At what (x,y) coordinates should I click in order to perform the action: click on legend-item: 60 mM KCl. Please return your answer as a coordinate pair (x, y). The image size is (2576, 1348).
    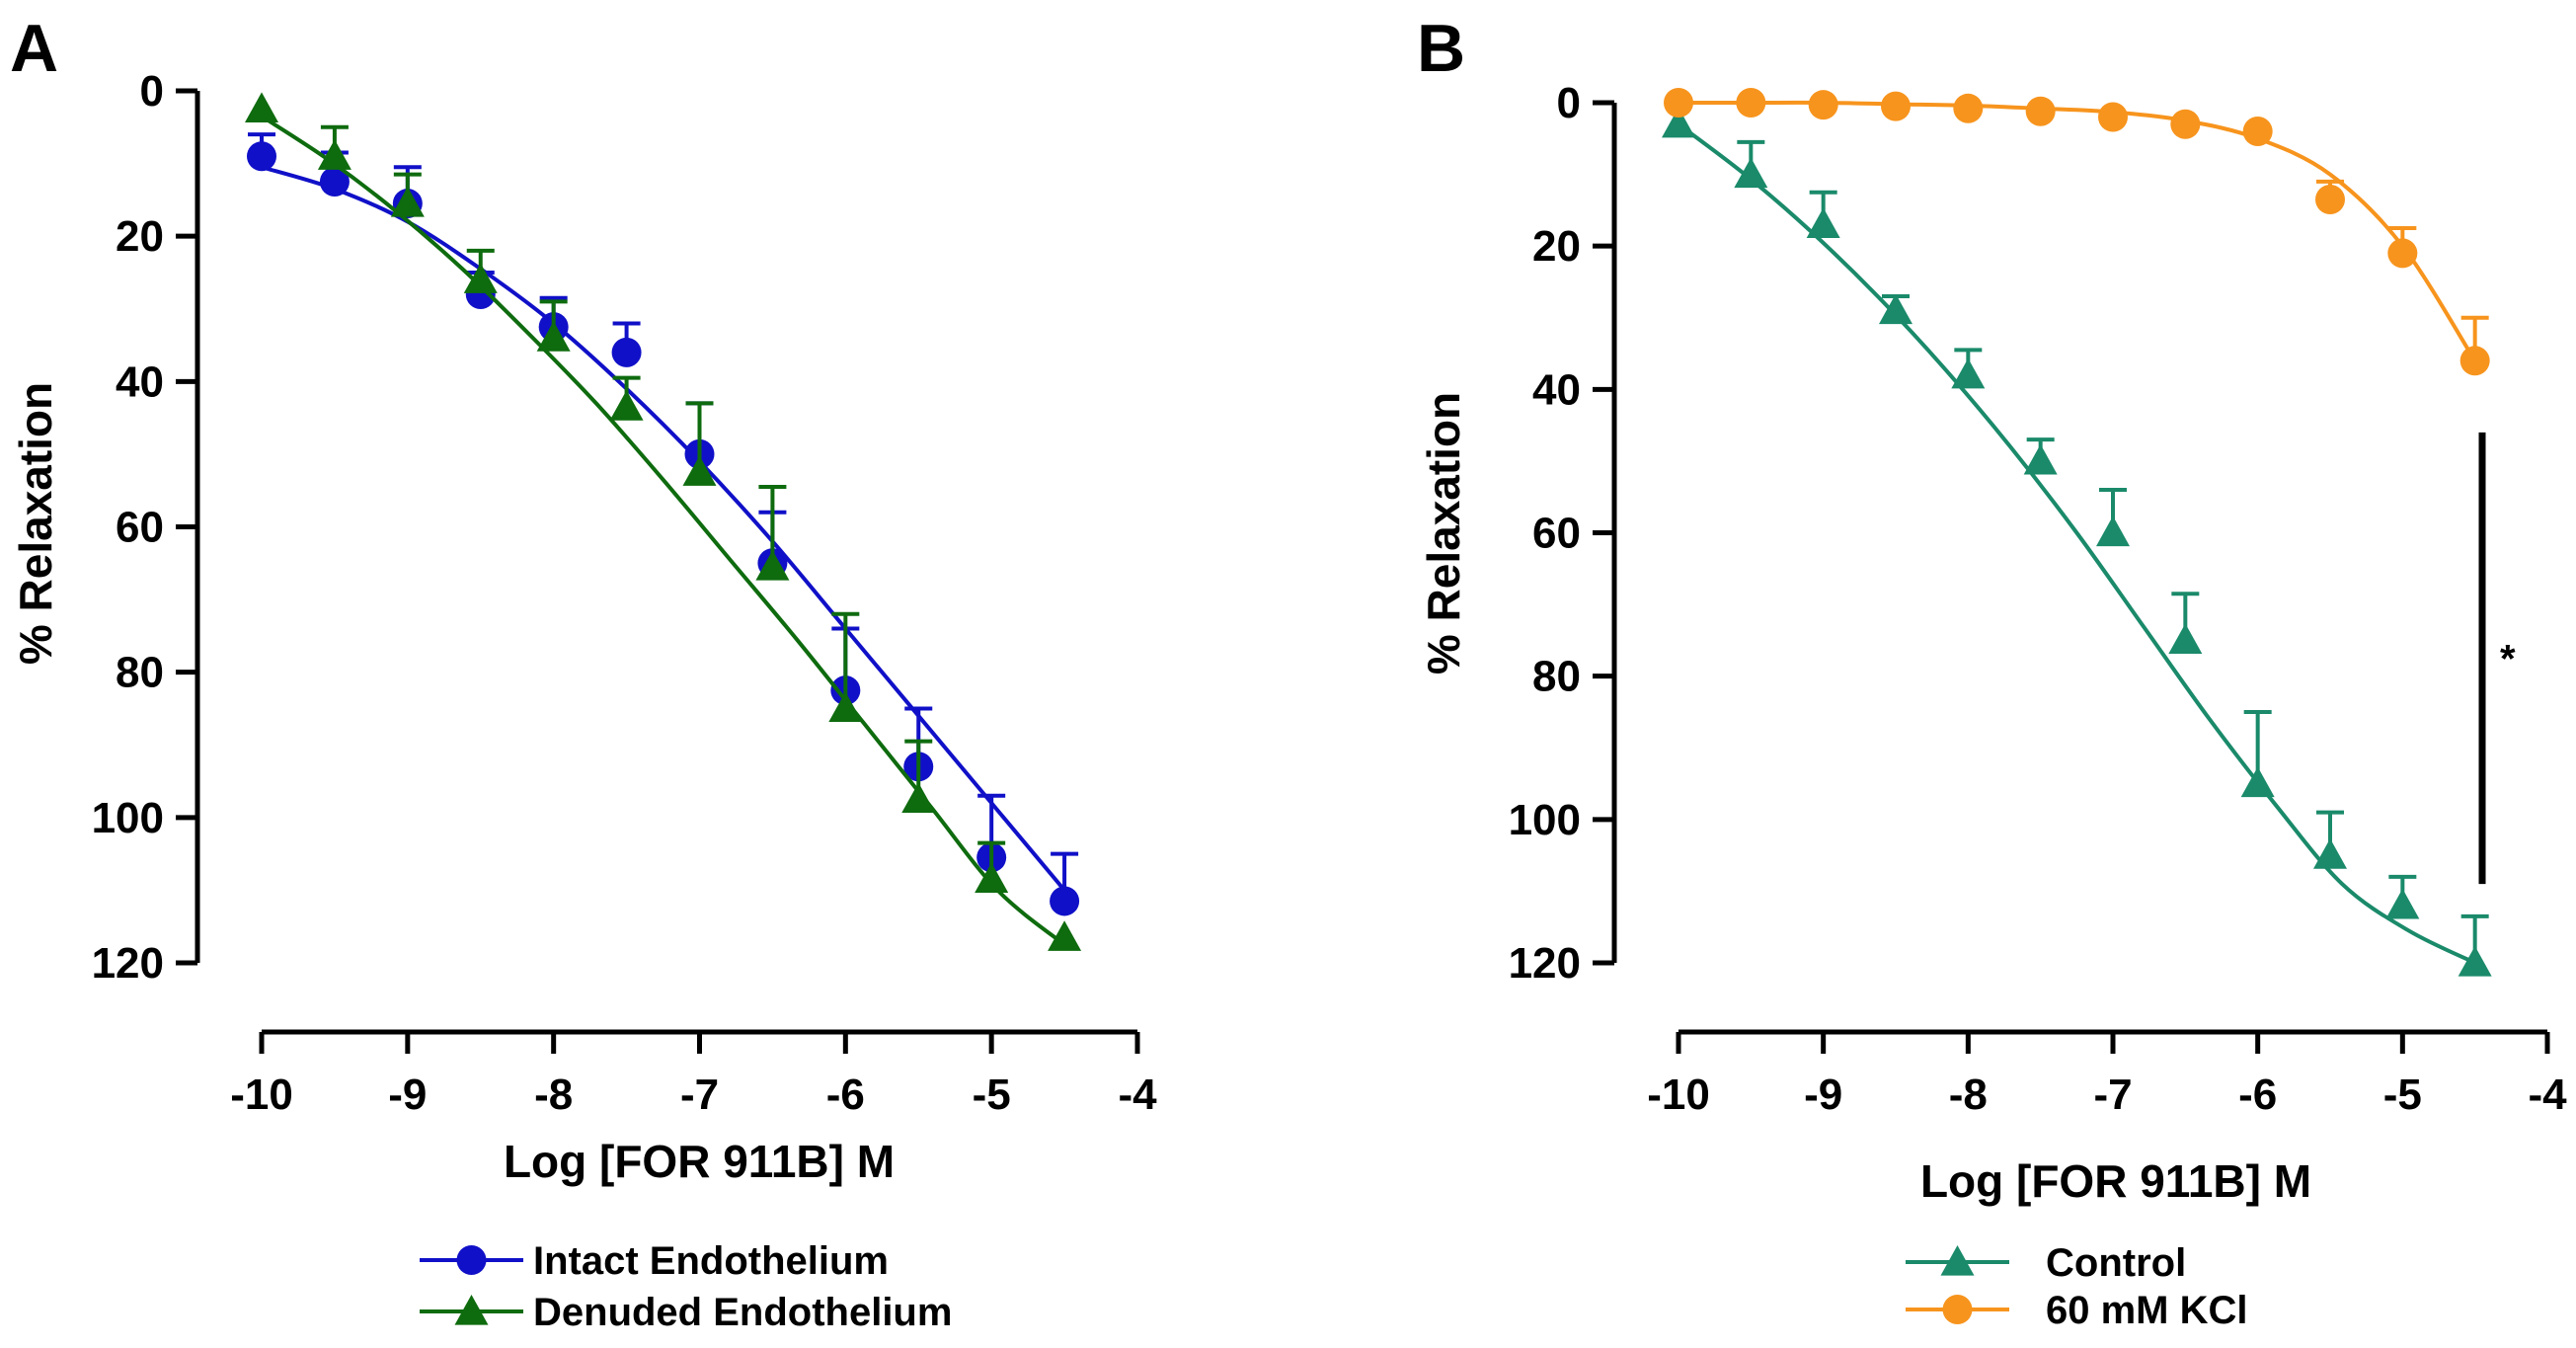
    Looking at the image, I should click on (2077, 1310).